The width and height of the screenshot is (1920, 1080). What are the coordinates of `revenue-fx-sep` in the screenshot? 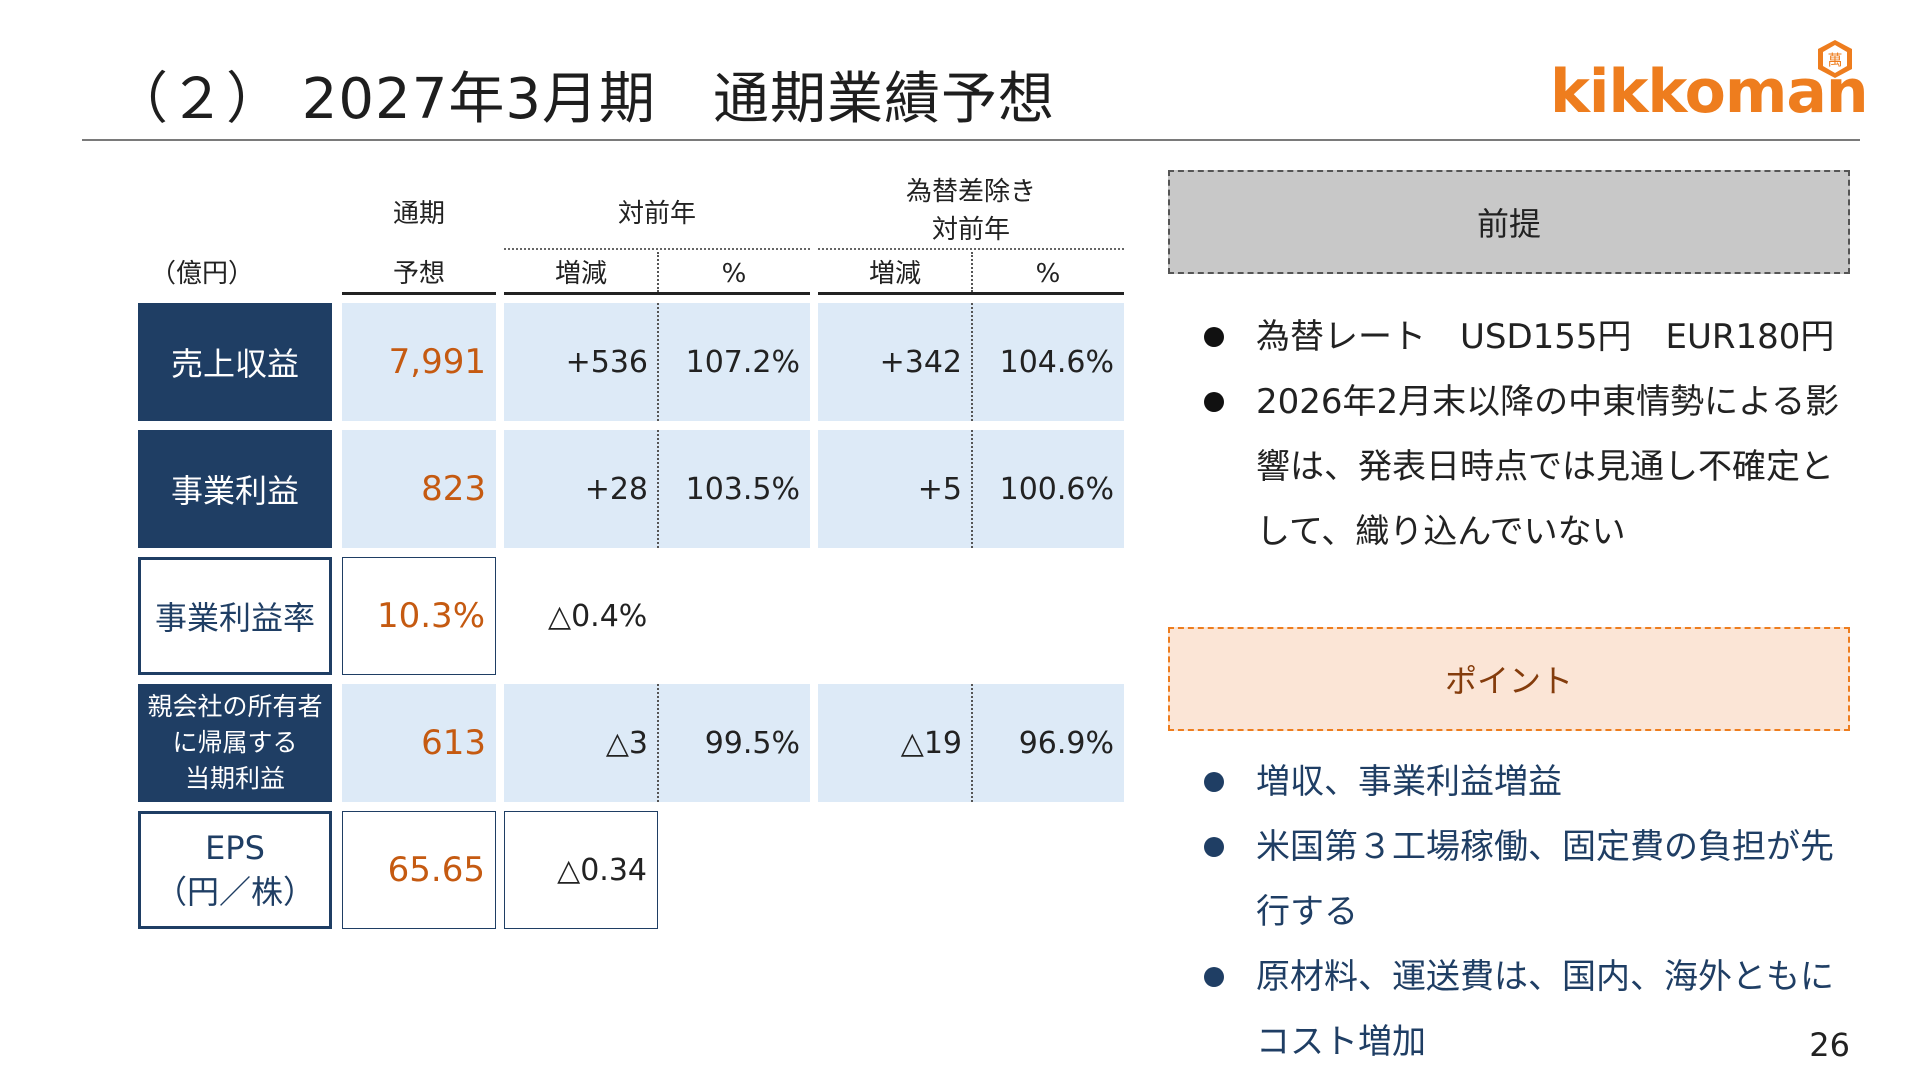 It's located at (972, 362).